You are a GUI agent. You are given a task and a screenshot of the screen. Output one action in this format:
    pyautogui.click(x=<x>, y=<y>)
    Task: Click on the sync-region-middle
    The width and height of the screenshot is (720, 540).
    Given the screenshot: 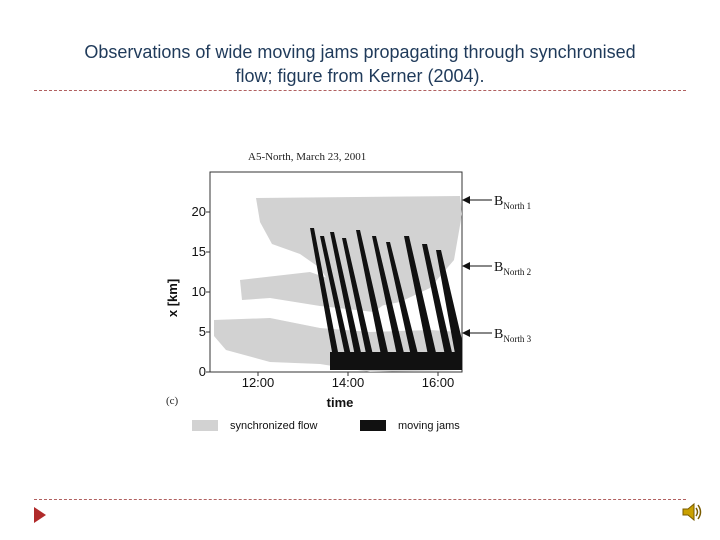 What is the action you would take?
    pyautogui.click(x=315, y=292)
    